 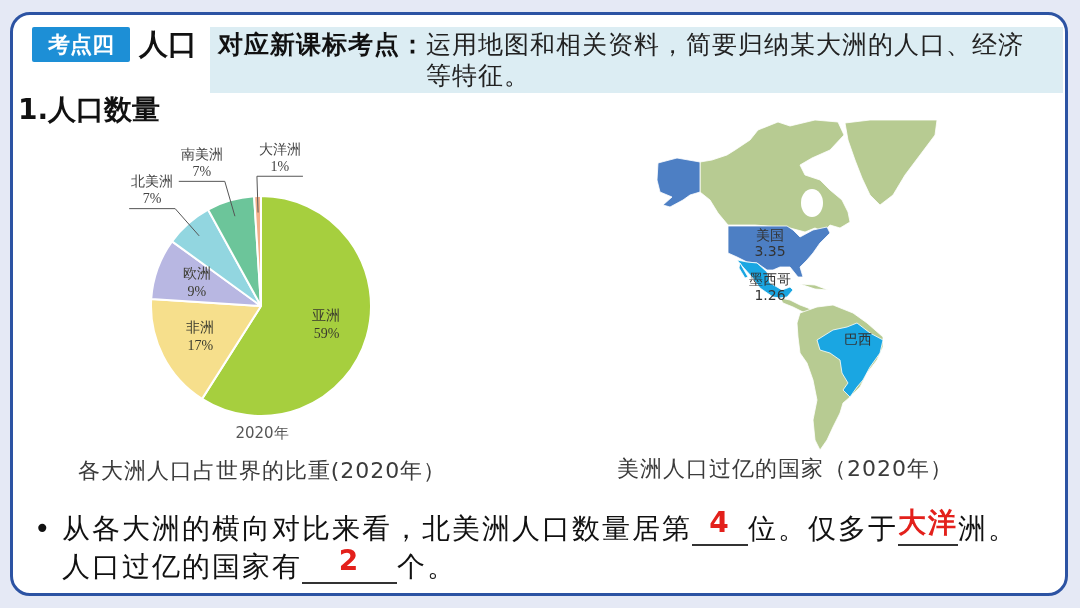 What do you see at coordinates (262, 433) in the screenshot?
I see `text: 2020年` at bounding box center [262, 433].